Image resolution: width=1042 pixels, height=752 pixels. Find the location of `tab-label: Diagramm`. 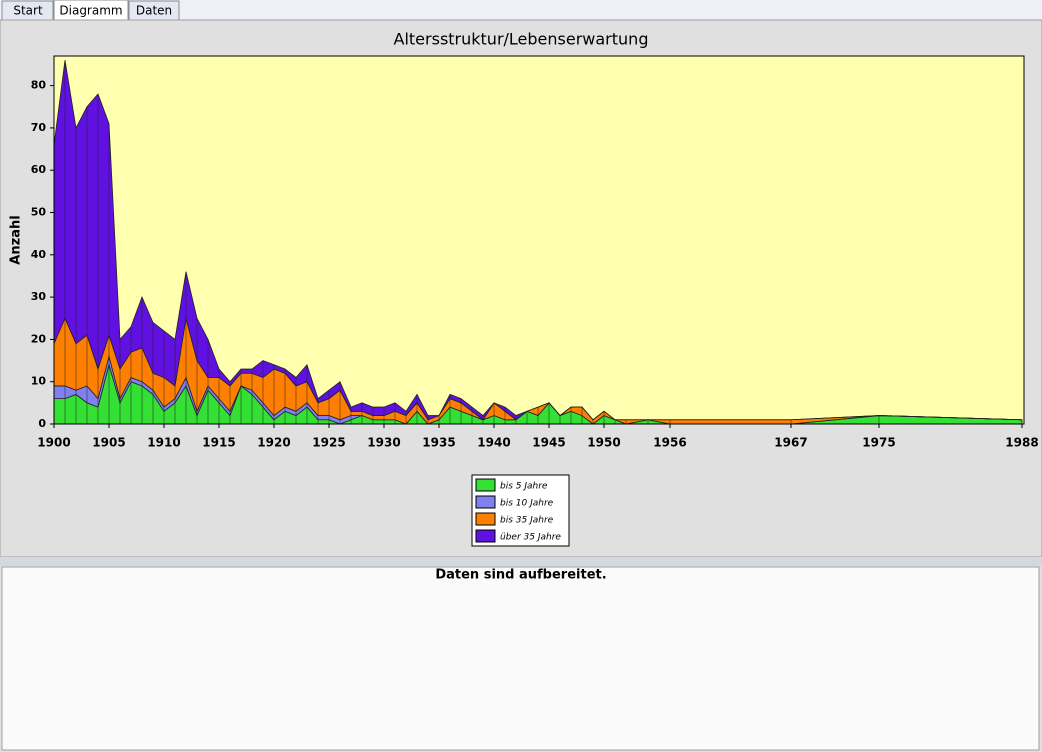

tab-label: Diagramm is located at coordinates (90, 11).